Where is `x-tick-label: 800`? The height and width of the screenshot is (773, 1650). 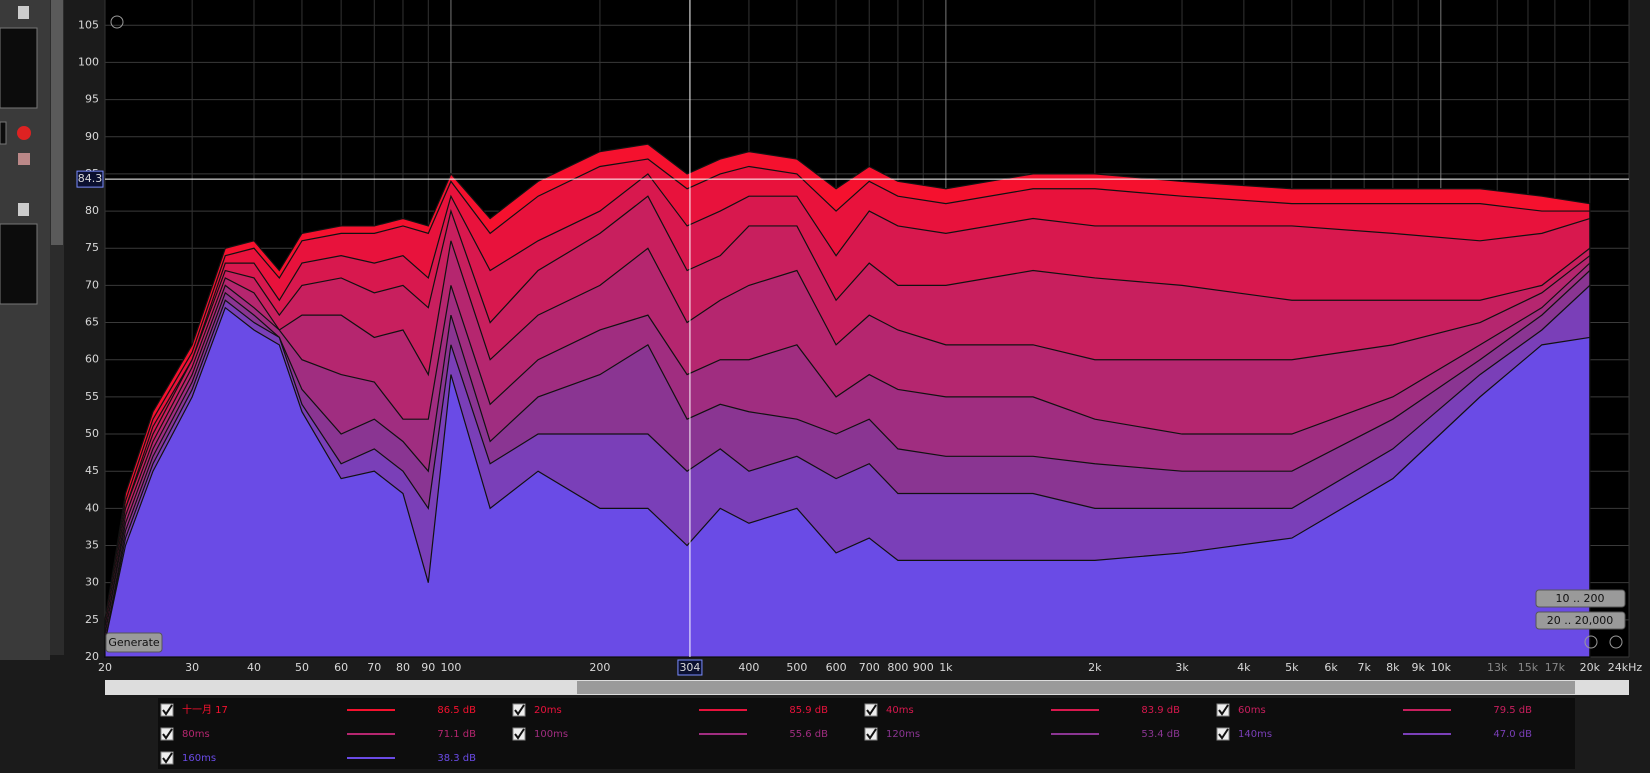
x-tick-label: 800 is located at coordinates (897, 667).